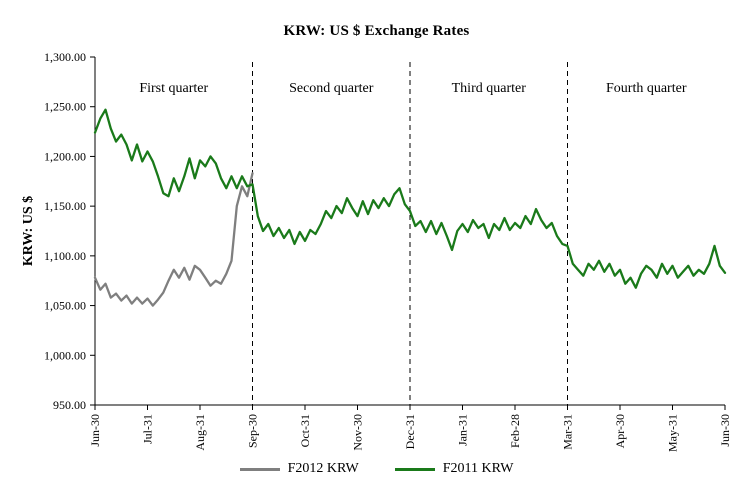  What do you see at coordinates (463, 430) in the screenshot?
I see `x-tick-label: Jan-31` at bounding box center [463, 430].